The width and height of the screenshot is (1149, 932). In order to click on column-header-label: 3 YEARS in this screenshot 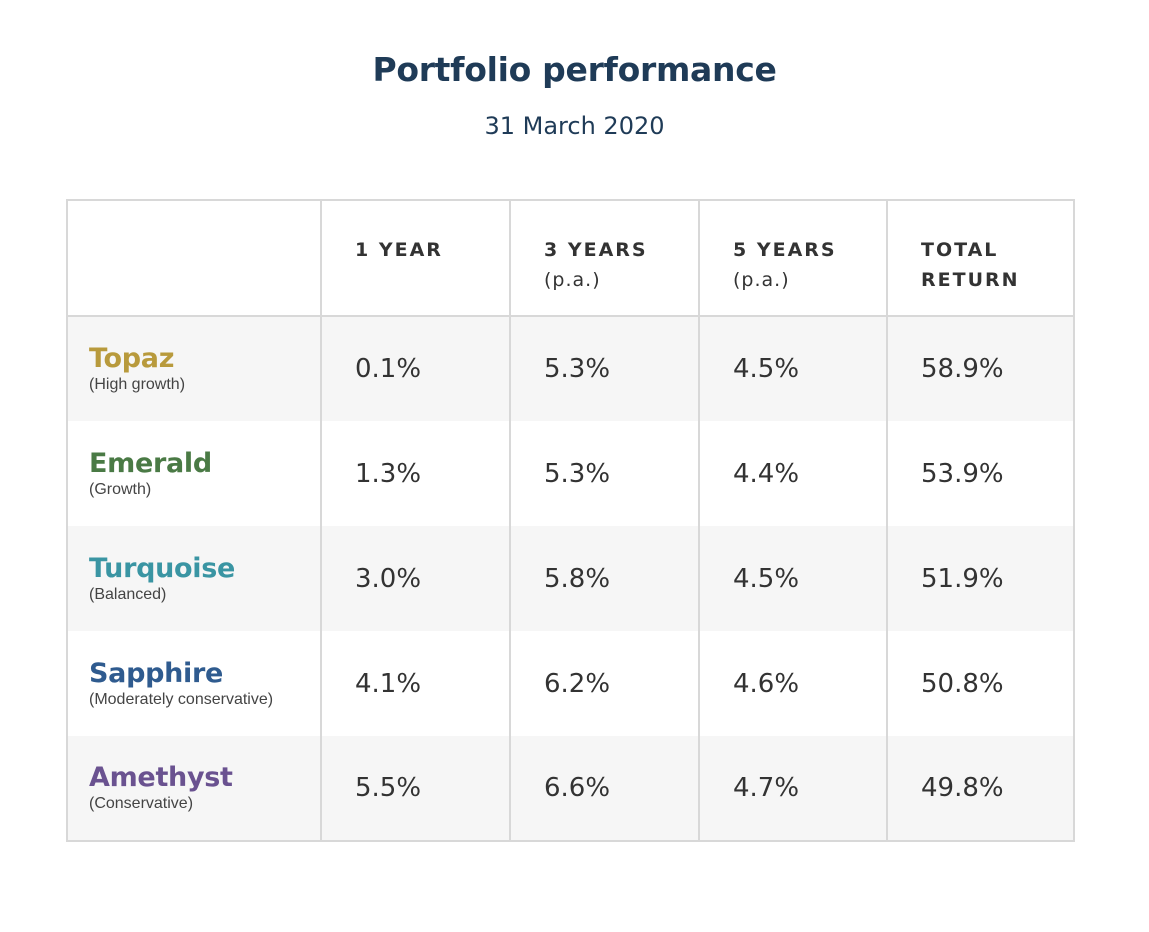, I will do `click(596, 250)`.